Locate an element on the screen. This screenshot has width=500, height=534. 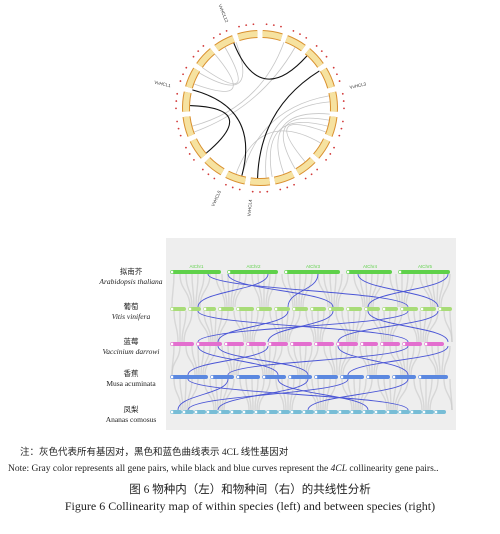
chromosome-label: AtChr2 is located at coordinates (253, 266).